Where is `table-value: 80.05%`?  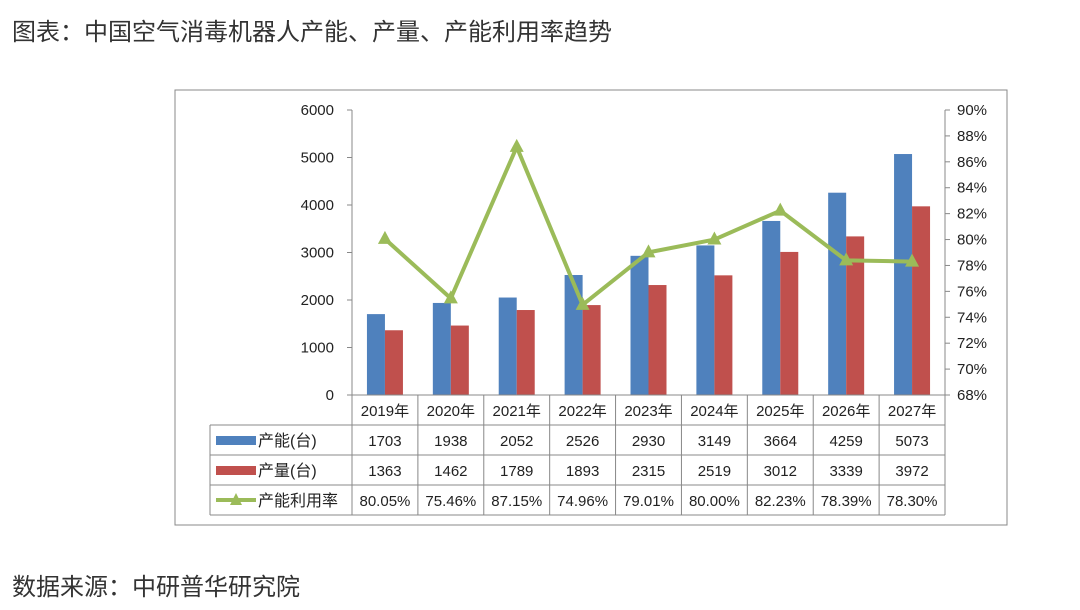
table-value: 80.05% is located at coordinates (385, 501).